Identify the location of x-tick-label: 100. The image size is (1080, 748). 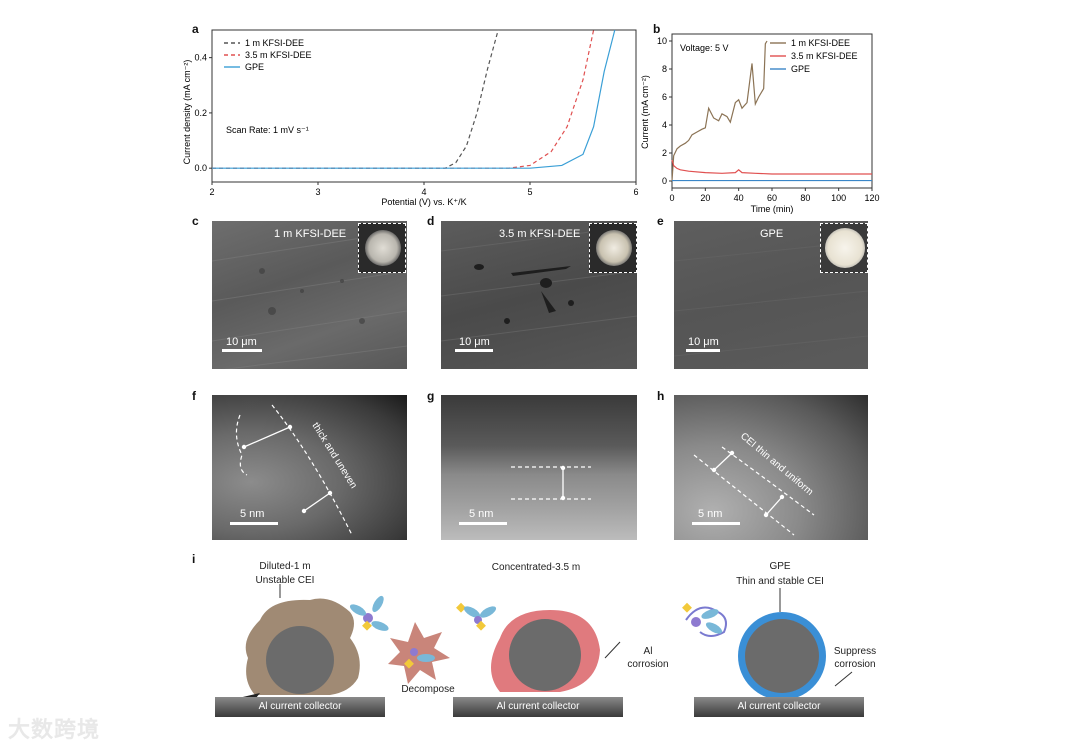
(838, 198).